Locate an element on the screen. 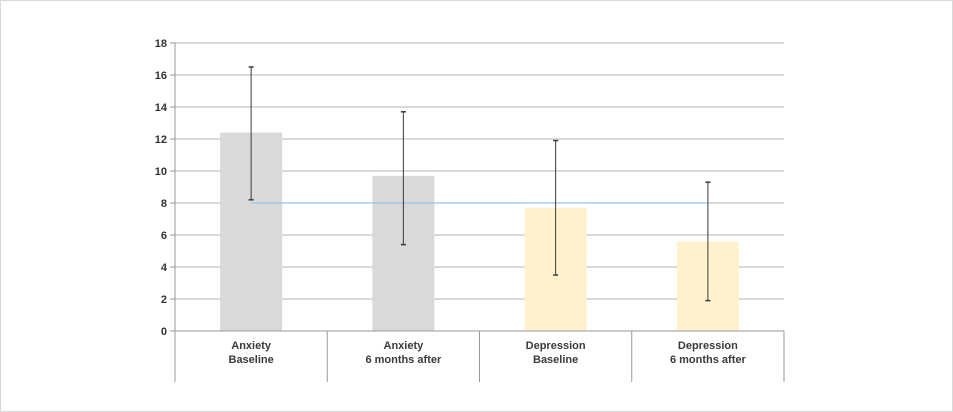  y-tick-label: 0 is located at coordinates (164, 332).